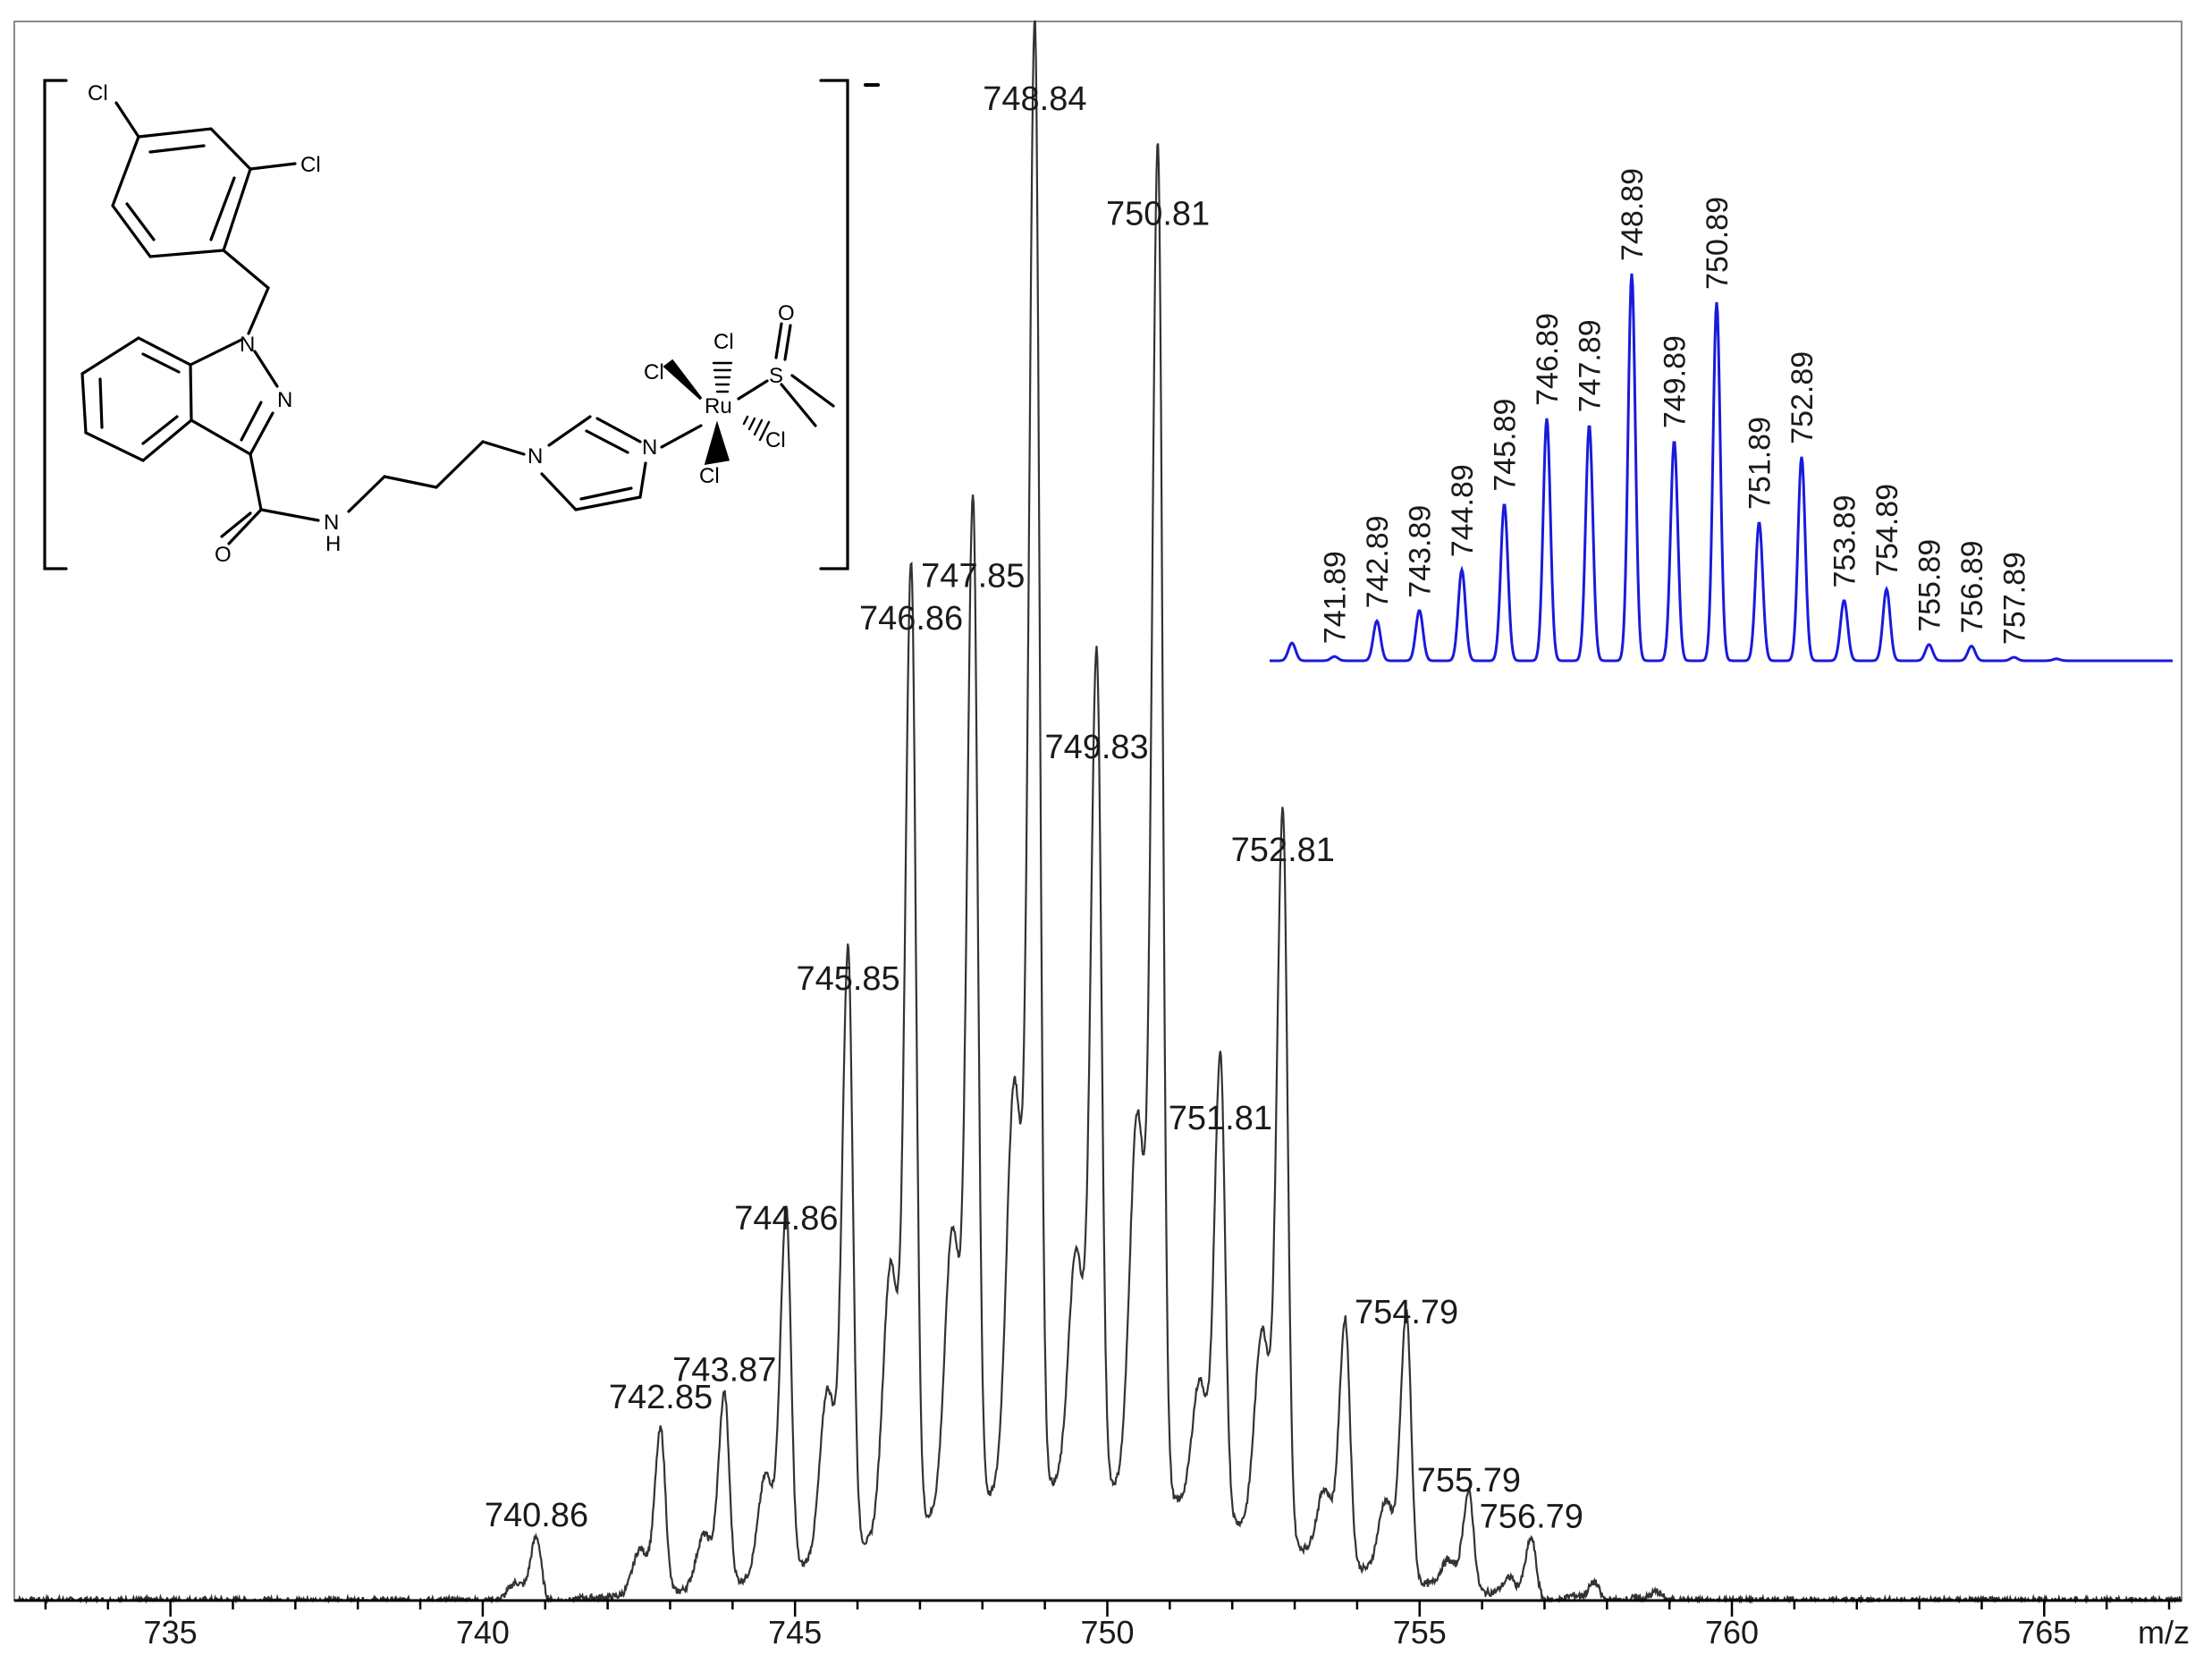 Image resolution: width=2212 pixels, height=1664 pixels. I want to click on chemical-structure, so click(461, 324).